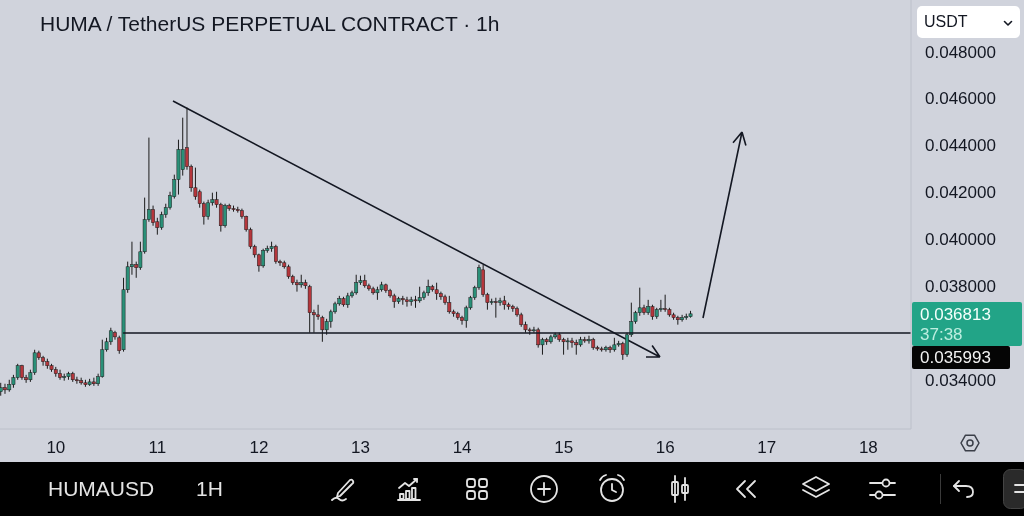 This screenshot has width=1024, height=516. I want to click on x-tick-label: 11, so click(157, 448).